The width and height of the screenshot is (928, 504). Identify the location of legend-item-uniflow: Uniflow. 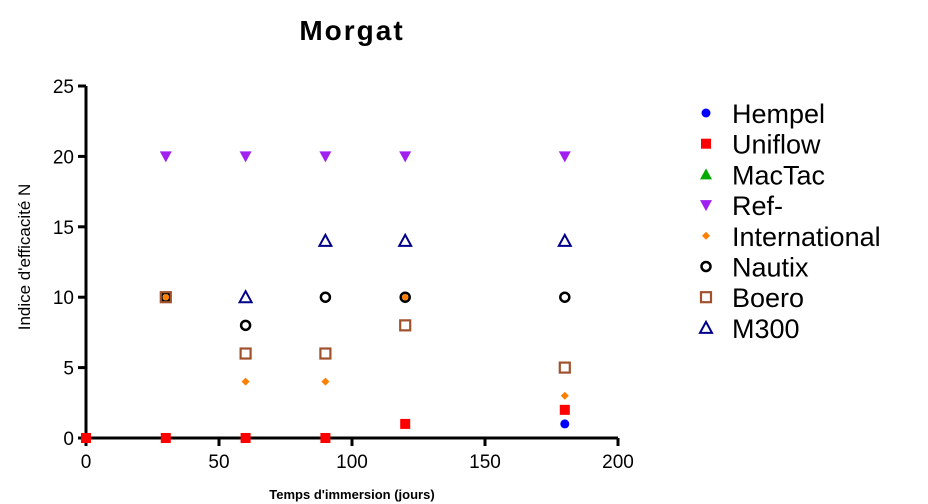
(761, 145).